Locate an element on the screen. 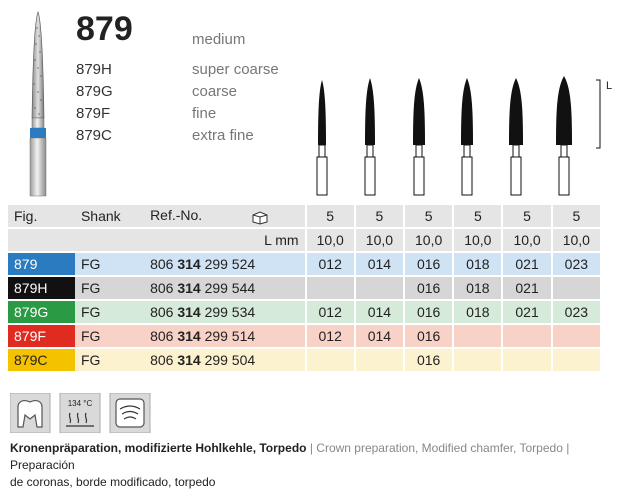 The height and width of the screenshot is (491, 617). variant-grit: fine is located at coordinates (204, 113).